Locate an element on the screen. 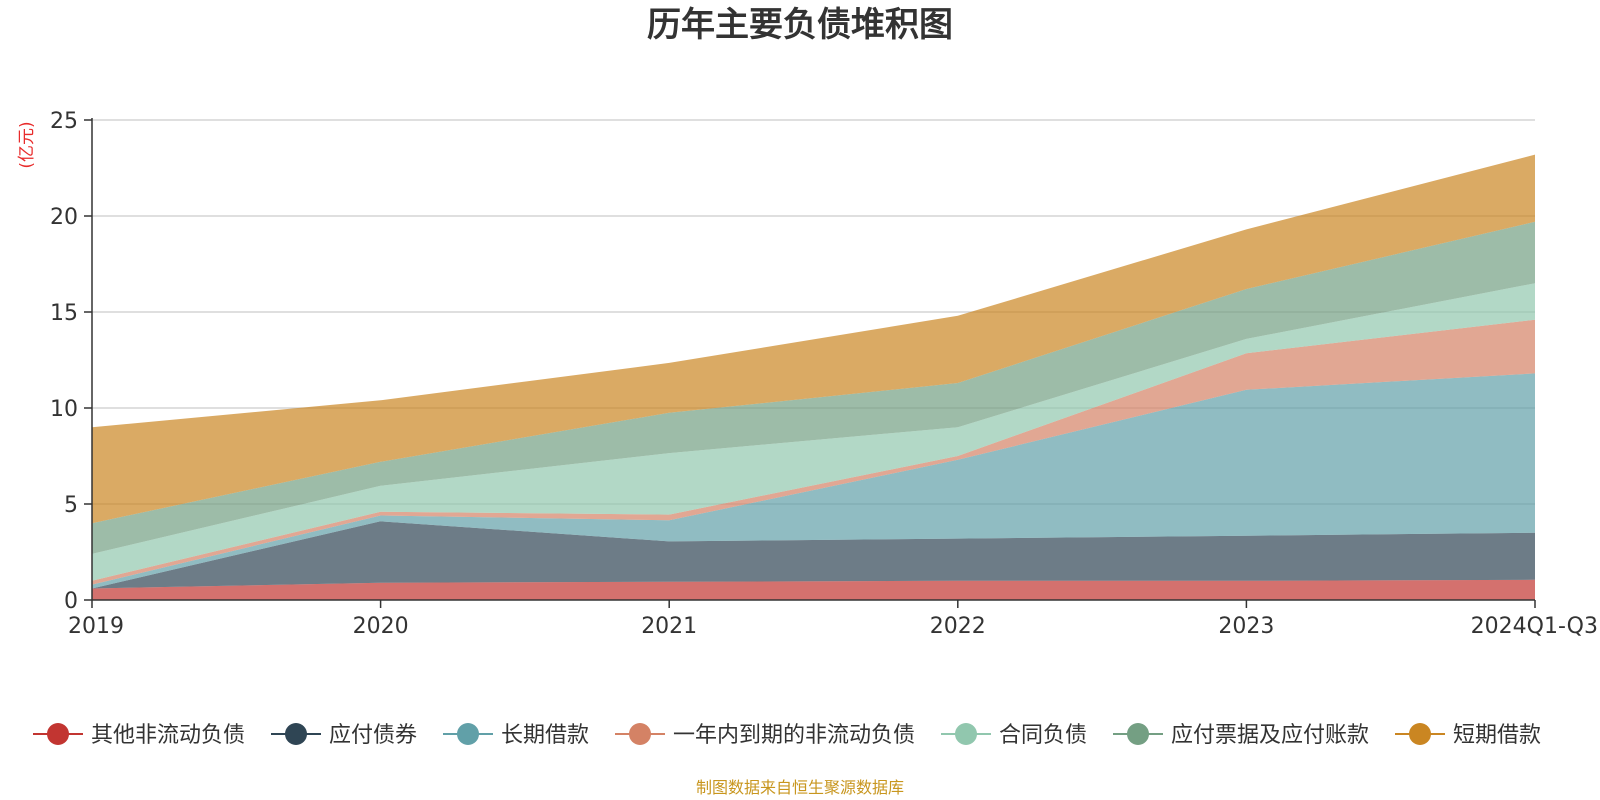 The image size is (1600, 800). legend-item-3: 一年内到期的非流动负债 is located at coordinates (765, 735).